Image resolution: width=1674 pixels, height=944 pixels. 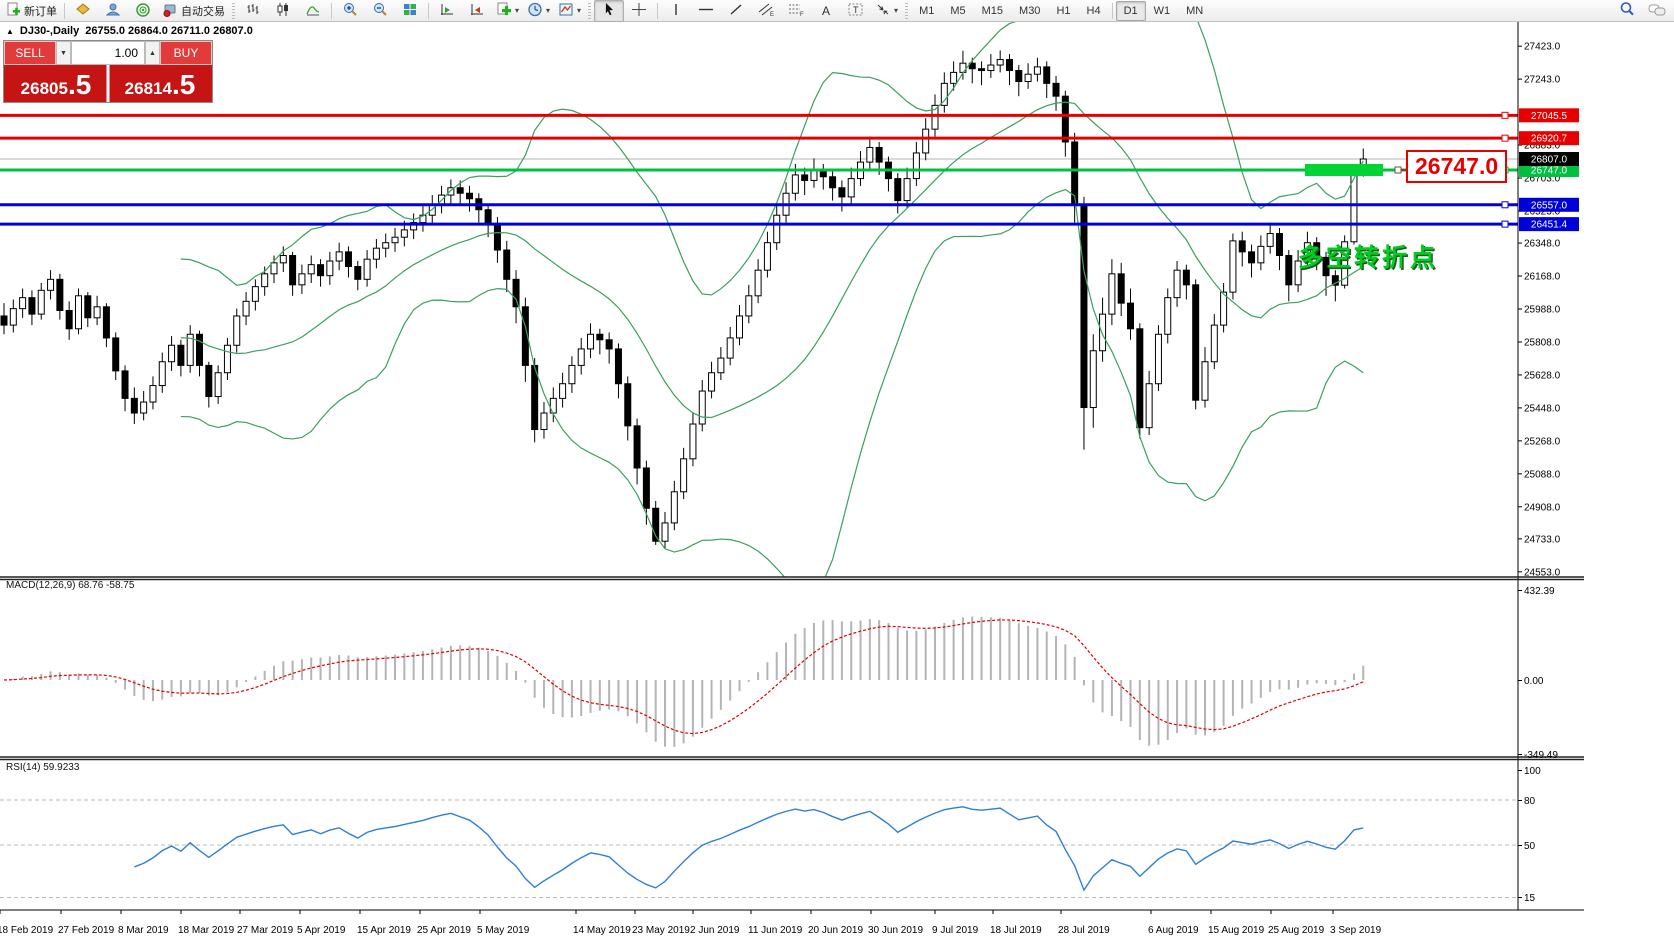 What do you see at coordinates (1016, 930) in the screenshot?
I see `date-label: 18 Jul 2019` at bounding box center [1016, 930].